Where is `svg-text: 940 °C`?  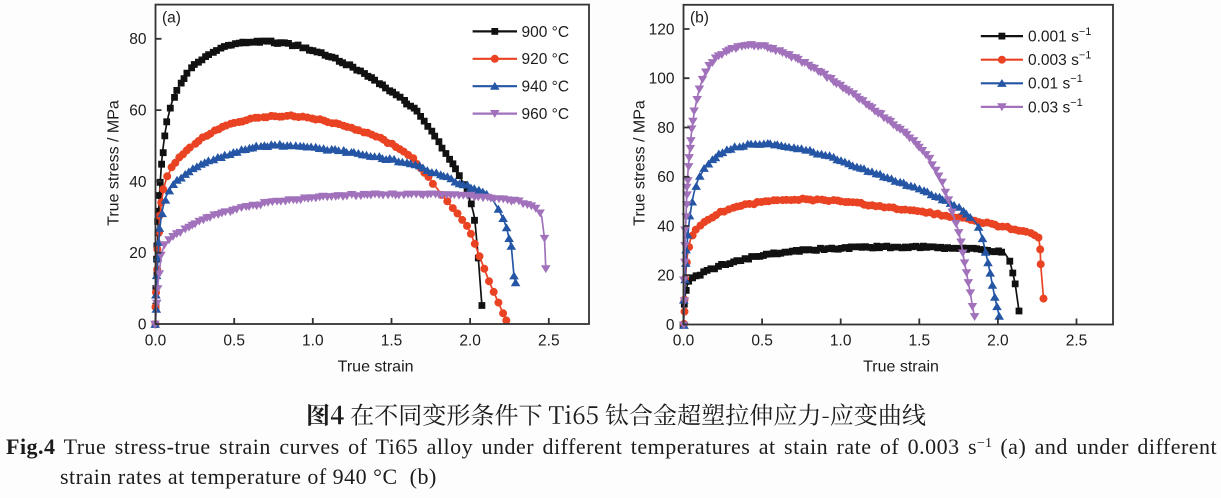
svg-text: 940 °C is located at coordinates (546, 87).